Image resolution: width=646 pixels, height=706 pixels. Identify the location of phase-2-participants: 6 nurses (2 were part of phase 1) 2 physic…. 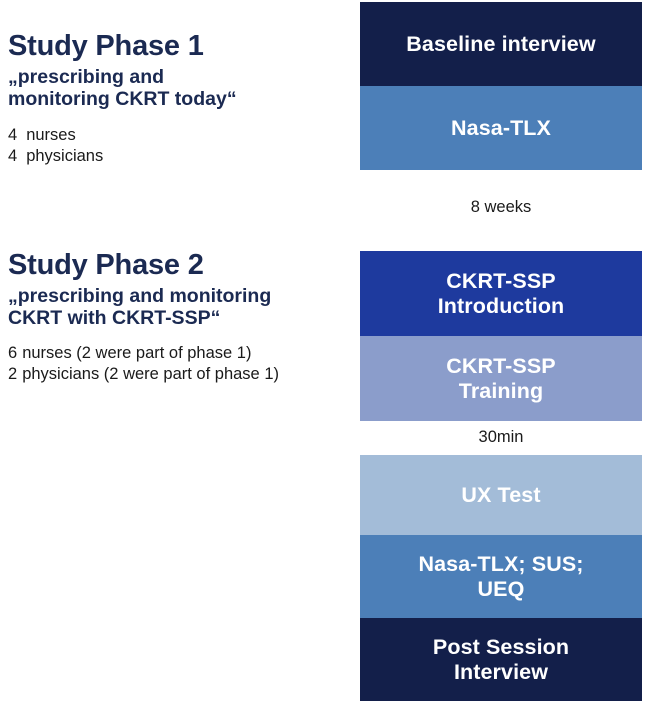
(180, 364).